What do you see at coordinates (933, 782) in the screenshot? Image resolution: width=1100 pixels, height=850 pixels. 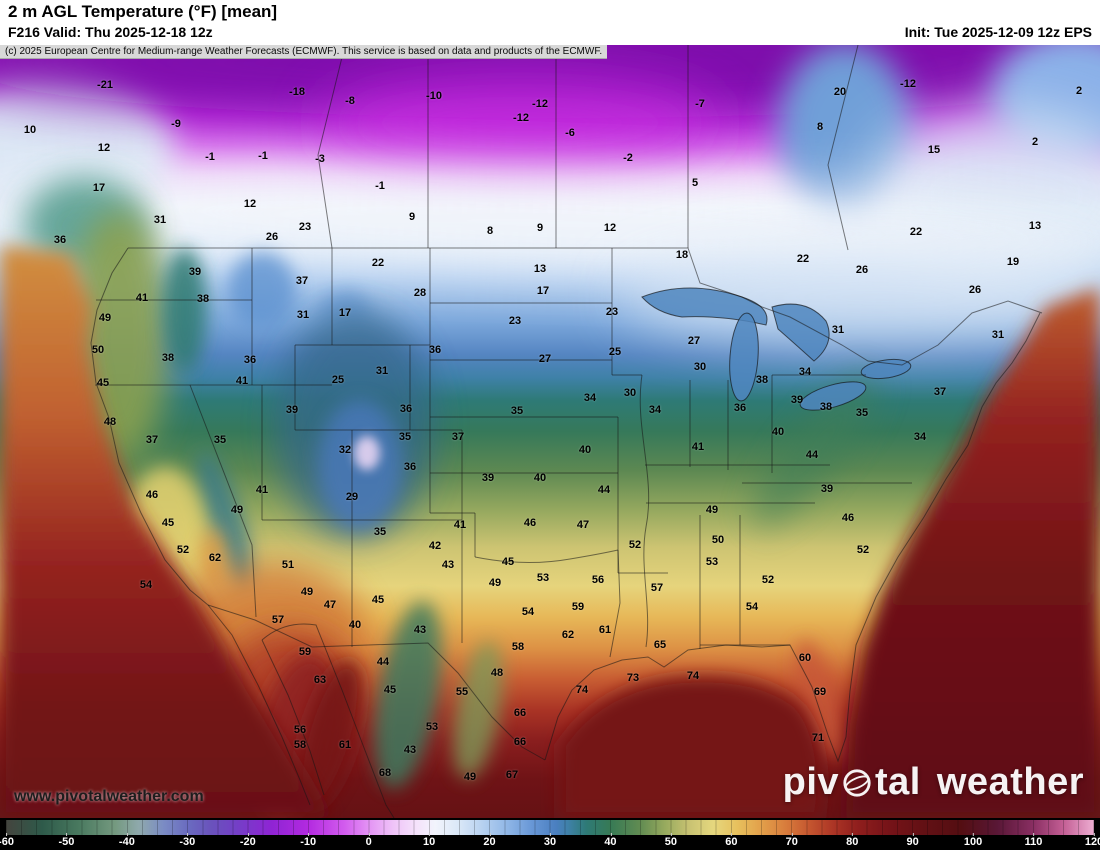 I see `pivotal-weather-logo: piv tal weather` at bounding box center [933, 782].